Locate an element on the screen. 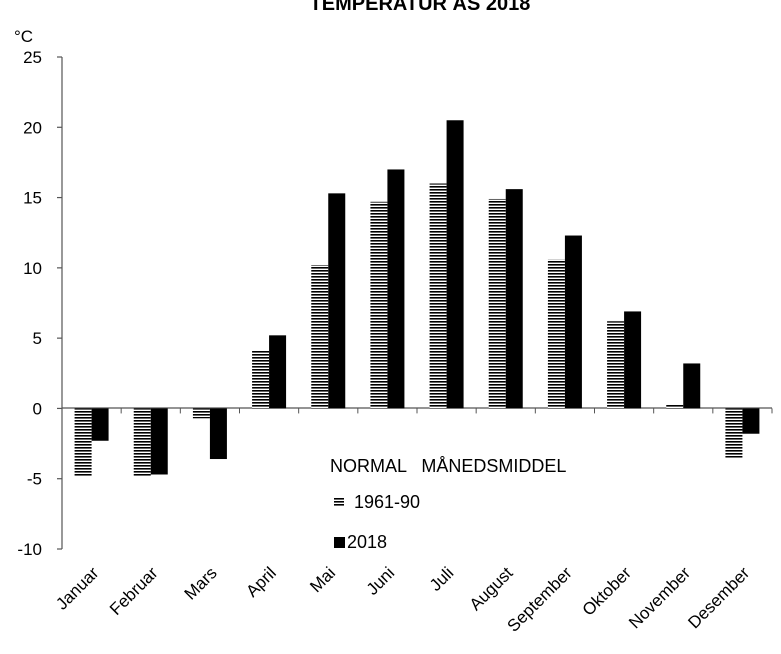  bar-2018-januar is located at coordinates (100, 424).